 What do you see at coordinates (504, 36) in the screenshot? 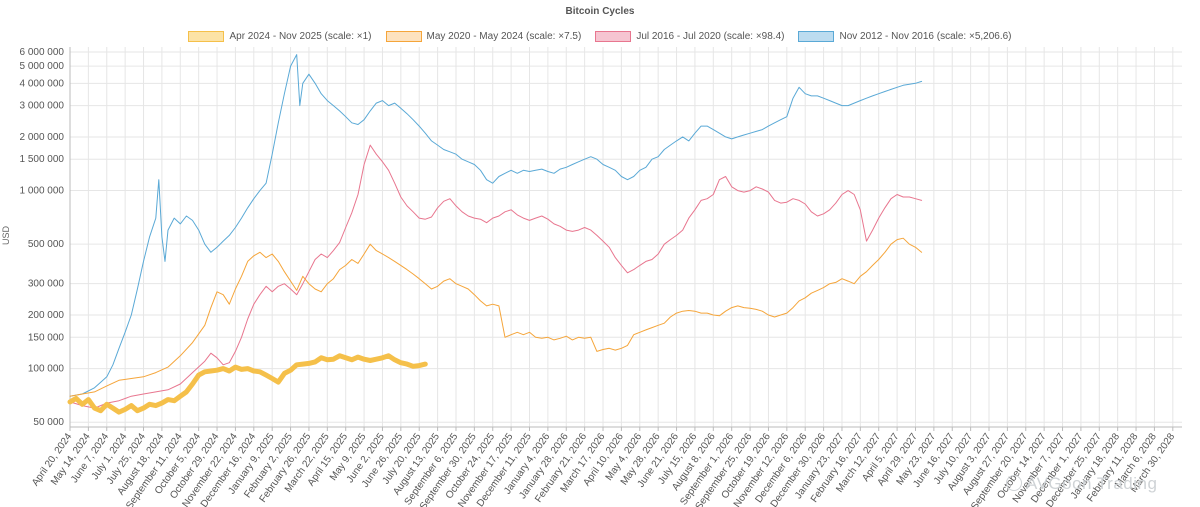
I see `legend-label-2: May 2020 - May 2024 (scale: ×7.5)` at bounding box center [504, 36].